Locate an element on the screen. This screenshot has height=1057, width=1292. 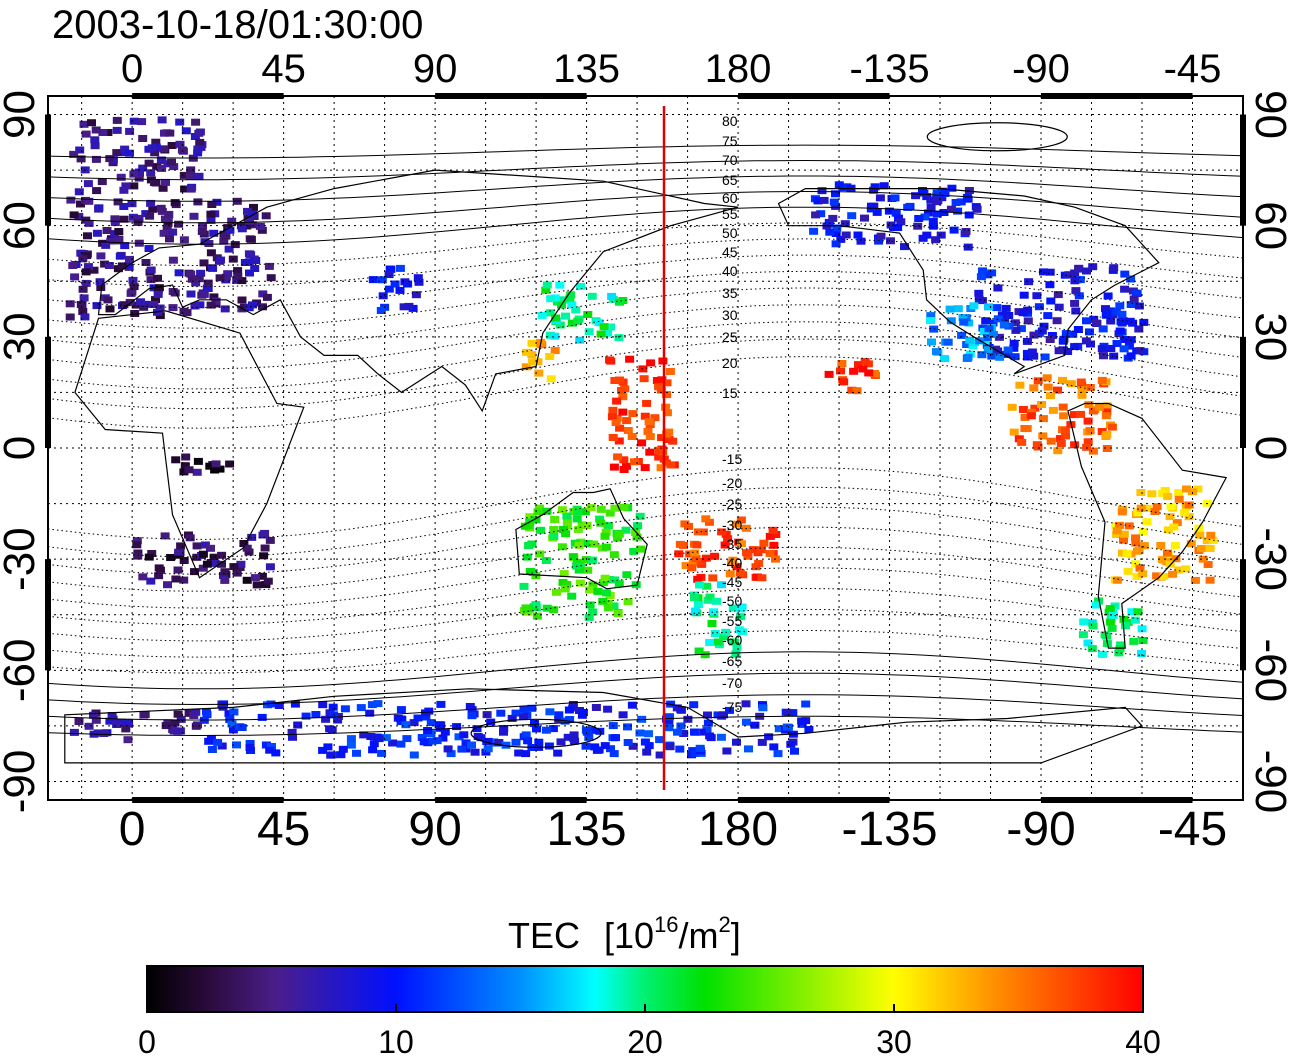
contour-line is located at coordinates (645, 596).